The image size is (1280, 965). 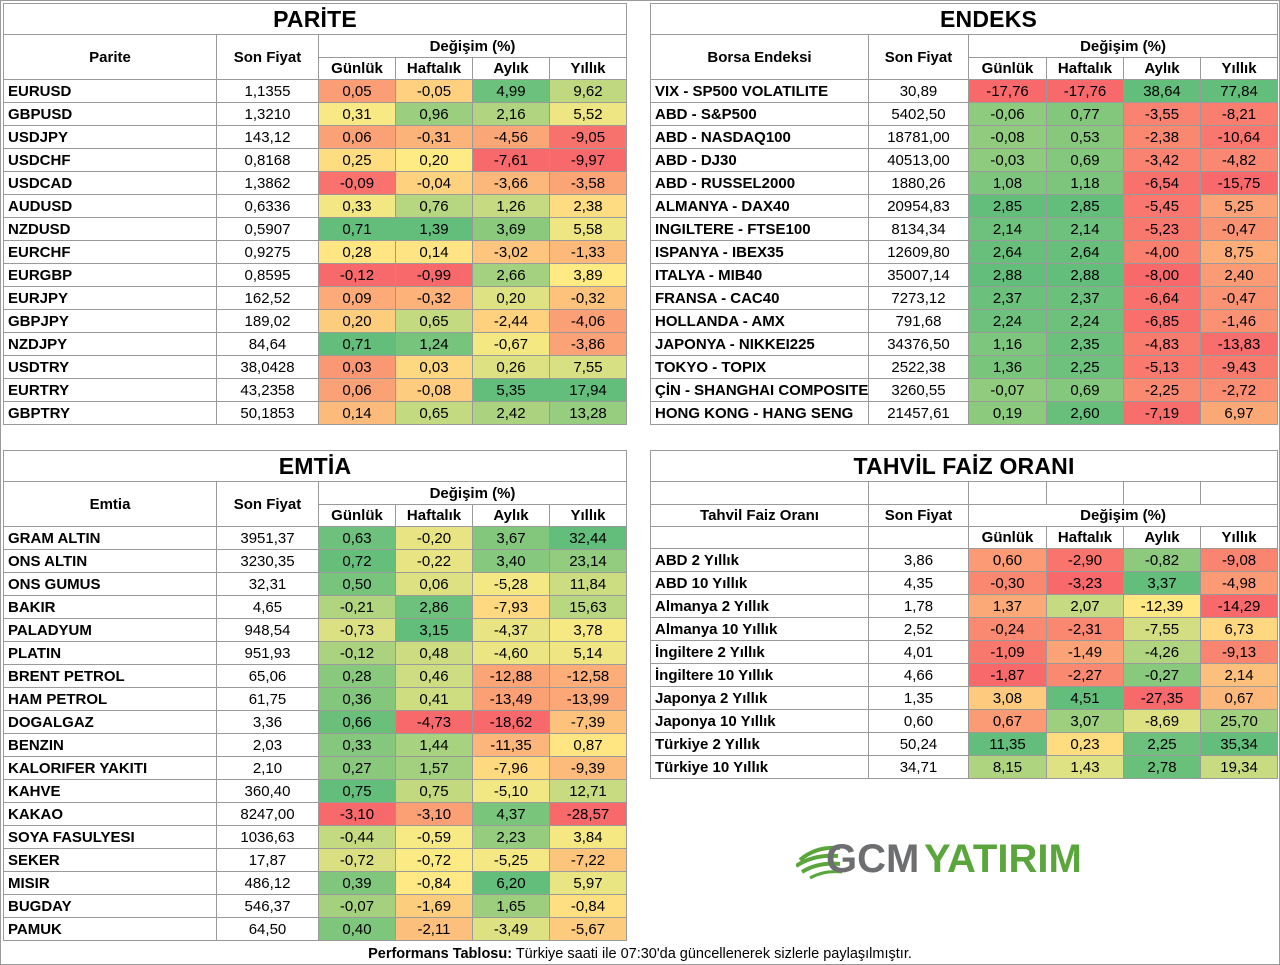 I want to click on row-change: -4,00, so click(x=1162, y=252).